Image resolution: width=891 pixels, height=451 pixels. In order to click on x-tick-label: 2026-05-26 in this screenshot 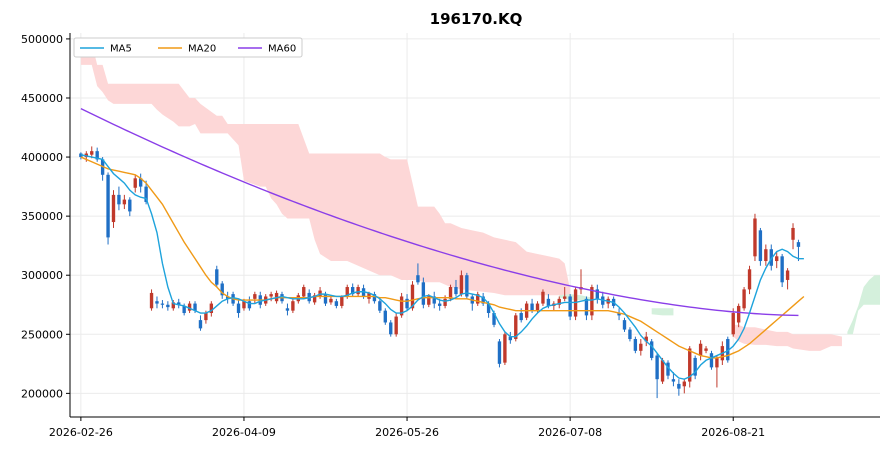, I will do `click(407, 432)`.